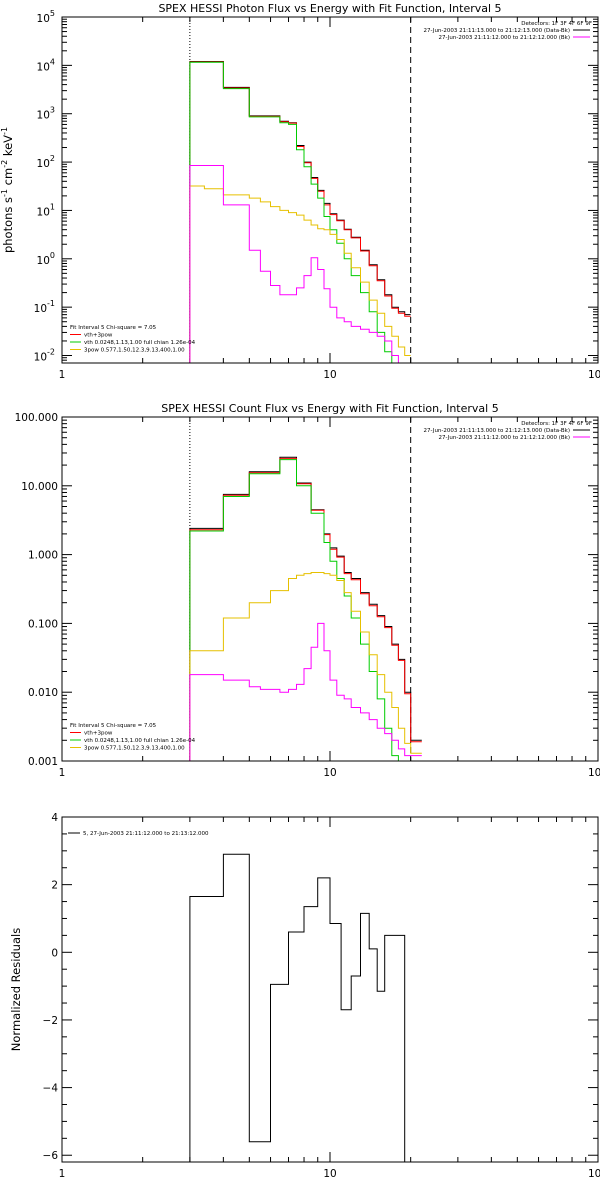 The width and height of the screenshot is (600, 1200). What do you see at coordinates (43, 556) in the screenshot?
I see `y-tick-label: 1.000` at bounding box center [43, 556].